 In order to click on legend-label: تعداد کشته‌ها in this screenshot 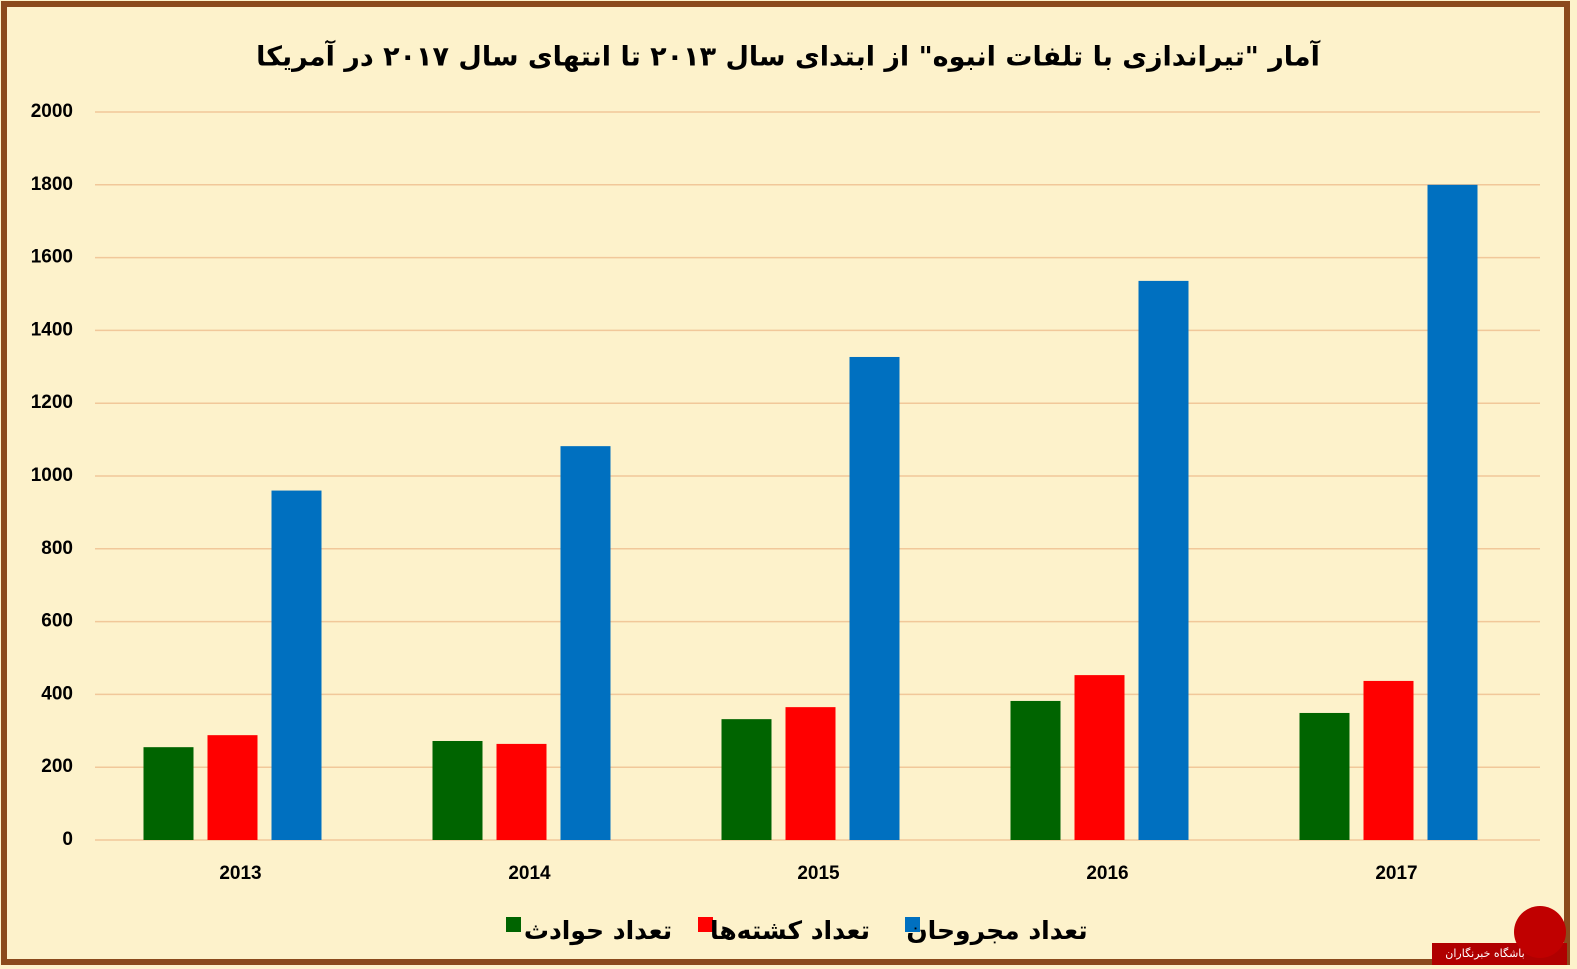, I will do `click(790, 930)`.